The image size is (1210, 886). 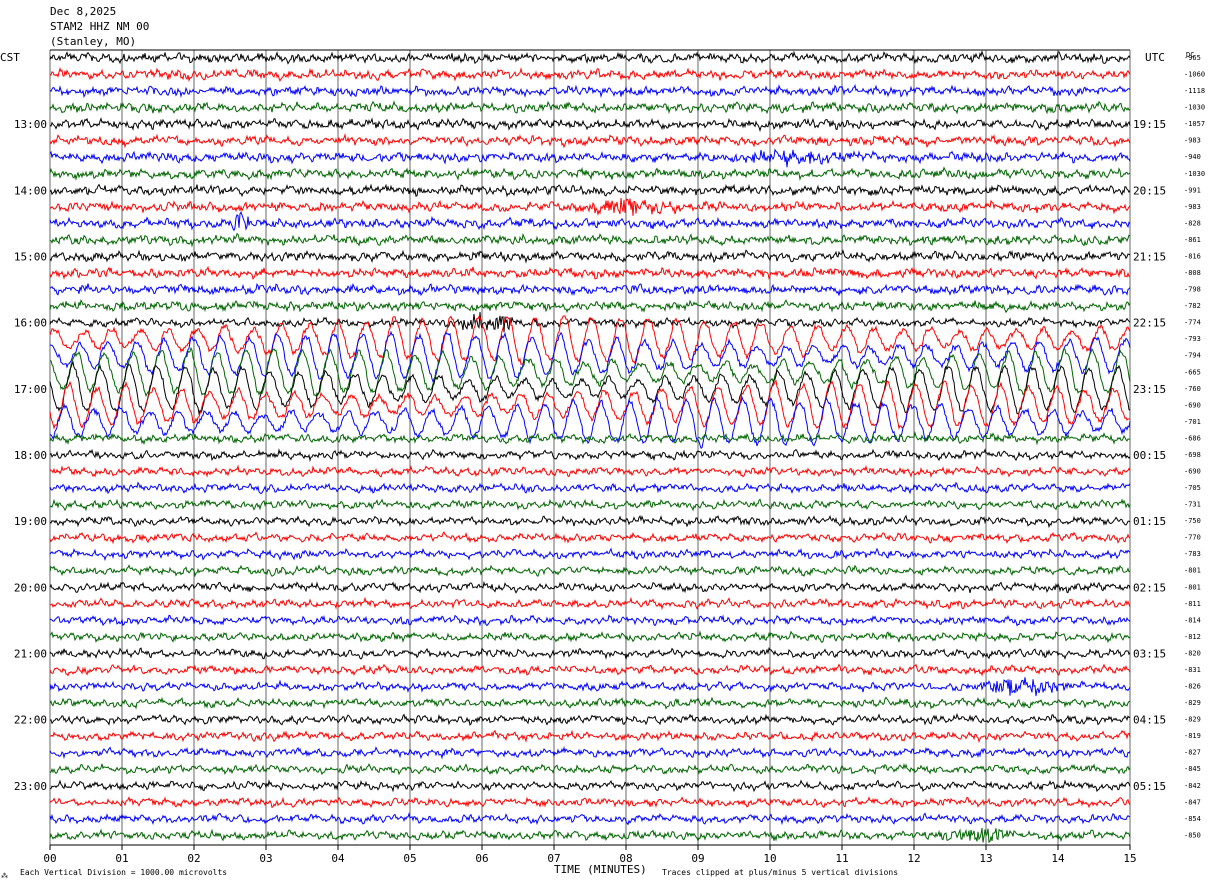 I want to click on dc-offset-label: -819, so click(x=1192, y=736).